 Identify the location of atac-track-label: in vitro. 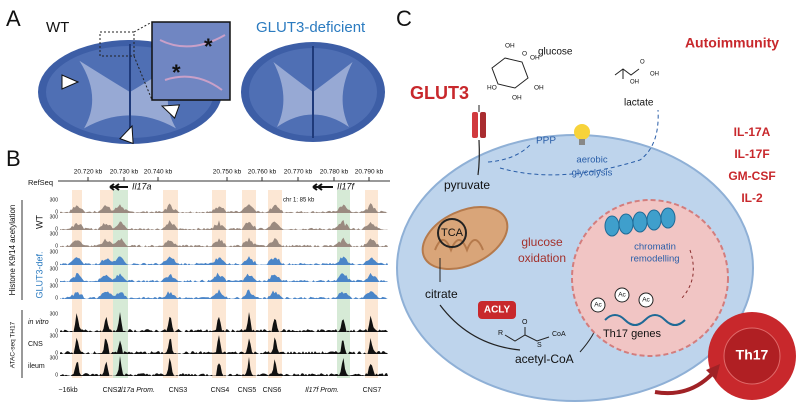
(38, 322).